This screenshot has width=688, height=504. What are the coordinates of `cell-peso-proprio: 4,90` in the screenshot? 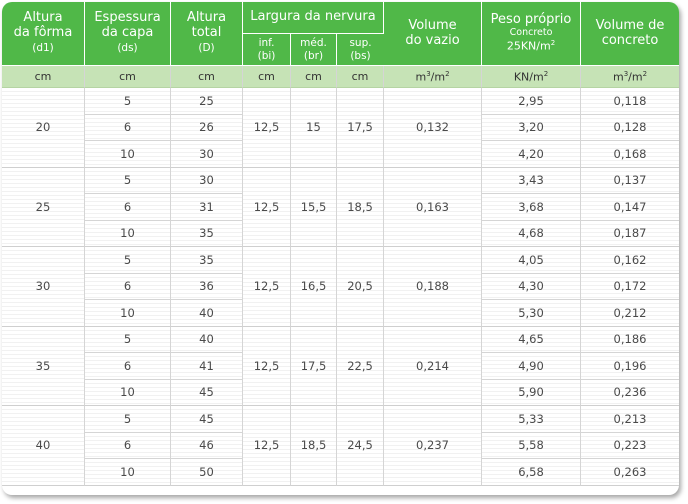 It's located at (532, 366).